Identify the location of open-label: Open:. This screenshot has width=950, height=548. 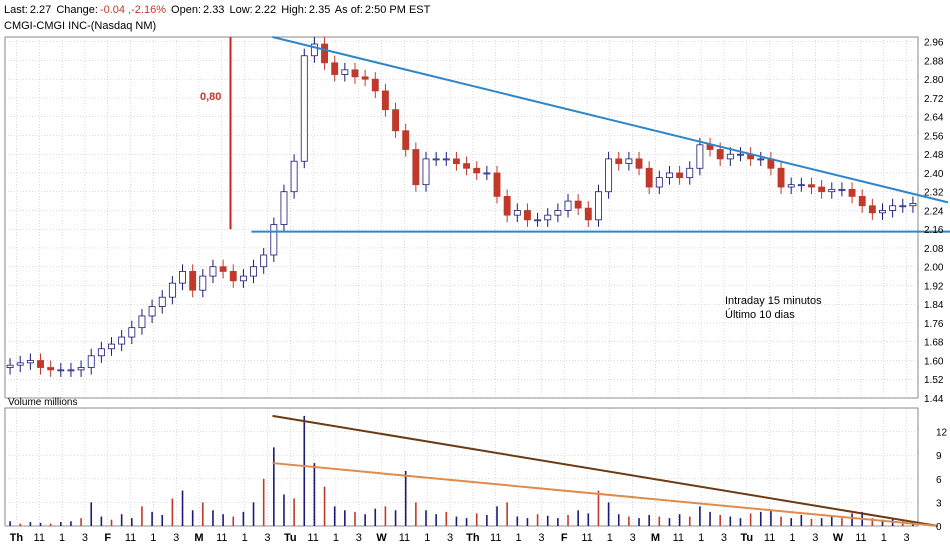
(186, 10).